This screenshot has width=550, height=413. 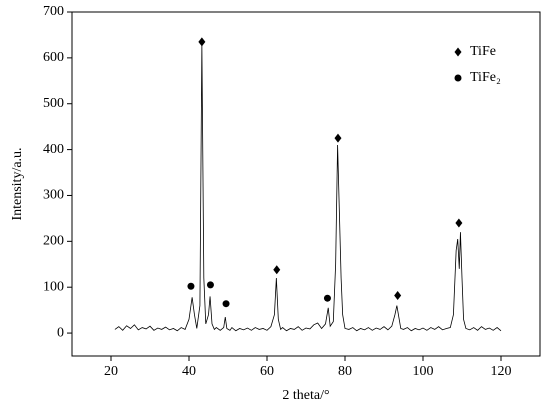 I want to click on x-tick-label: 40, so click(x=189, y=371).